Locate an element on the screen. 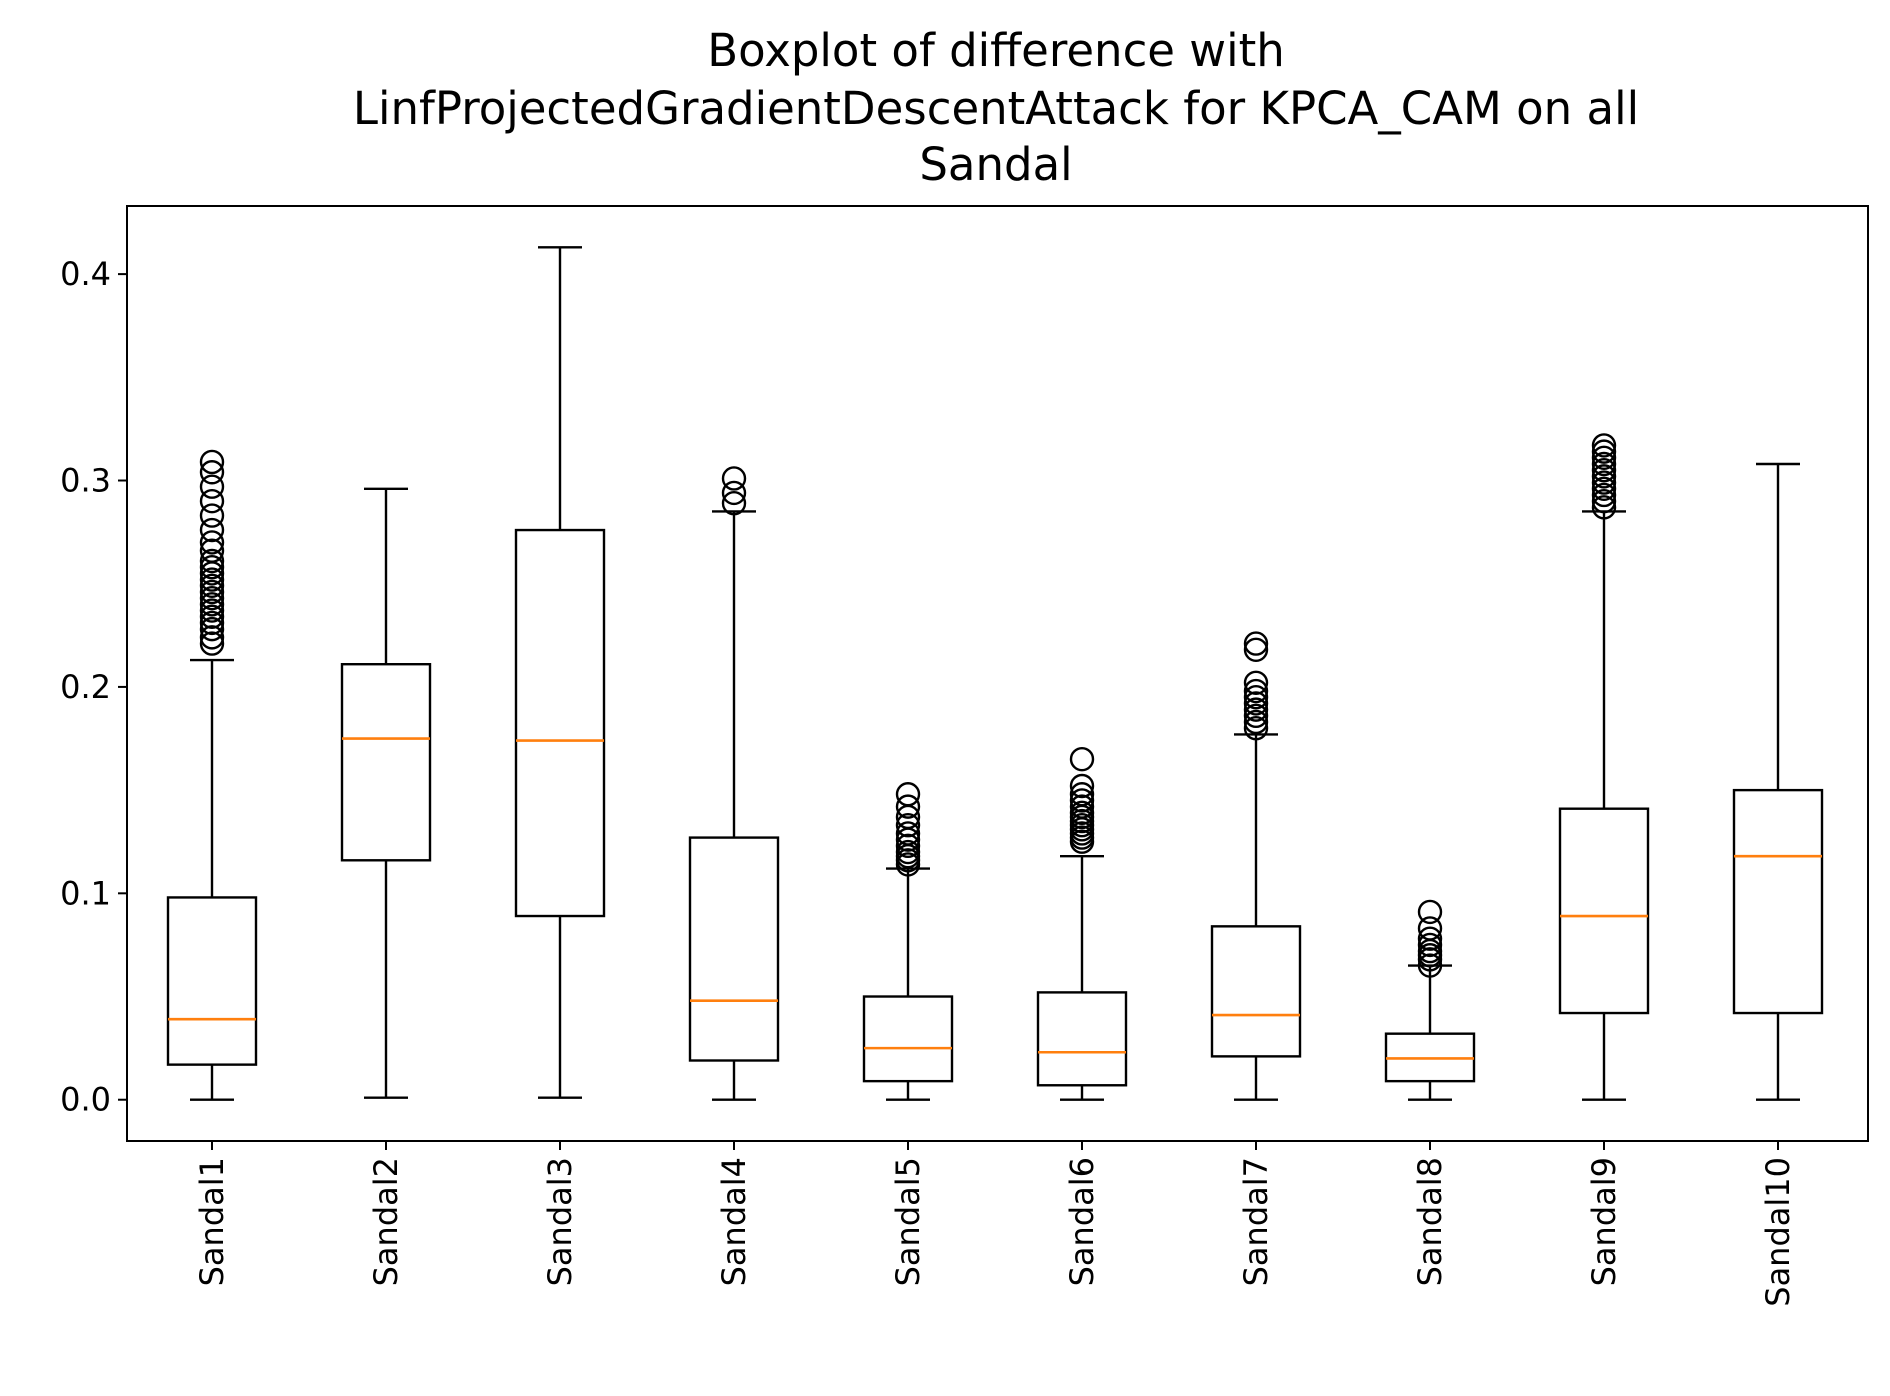  y-tick-label: 0.0 is located at coordinates (85, 1100).